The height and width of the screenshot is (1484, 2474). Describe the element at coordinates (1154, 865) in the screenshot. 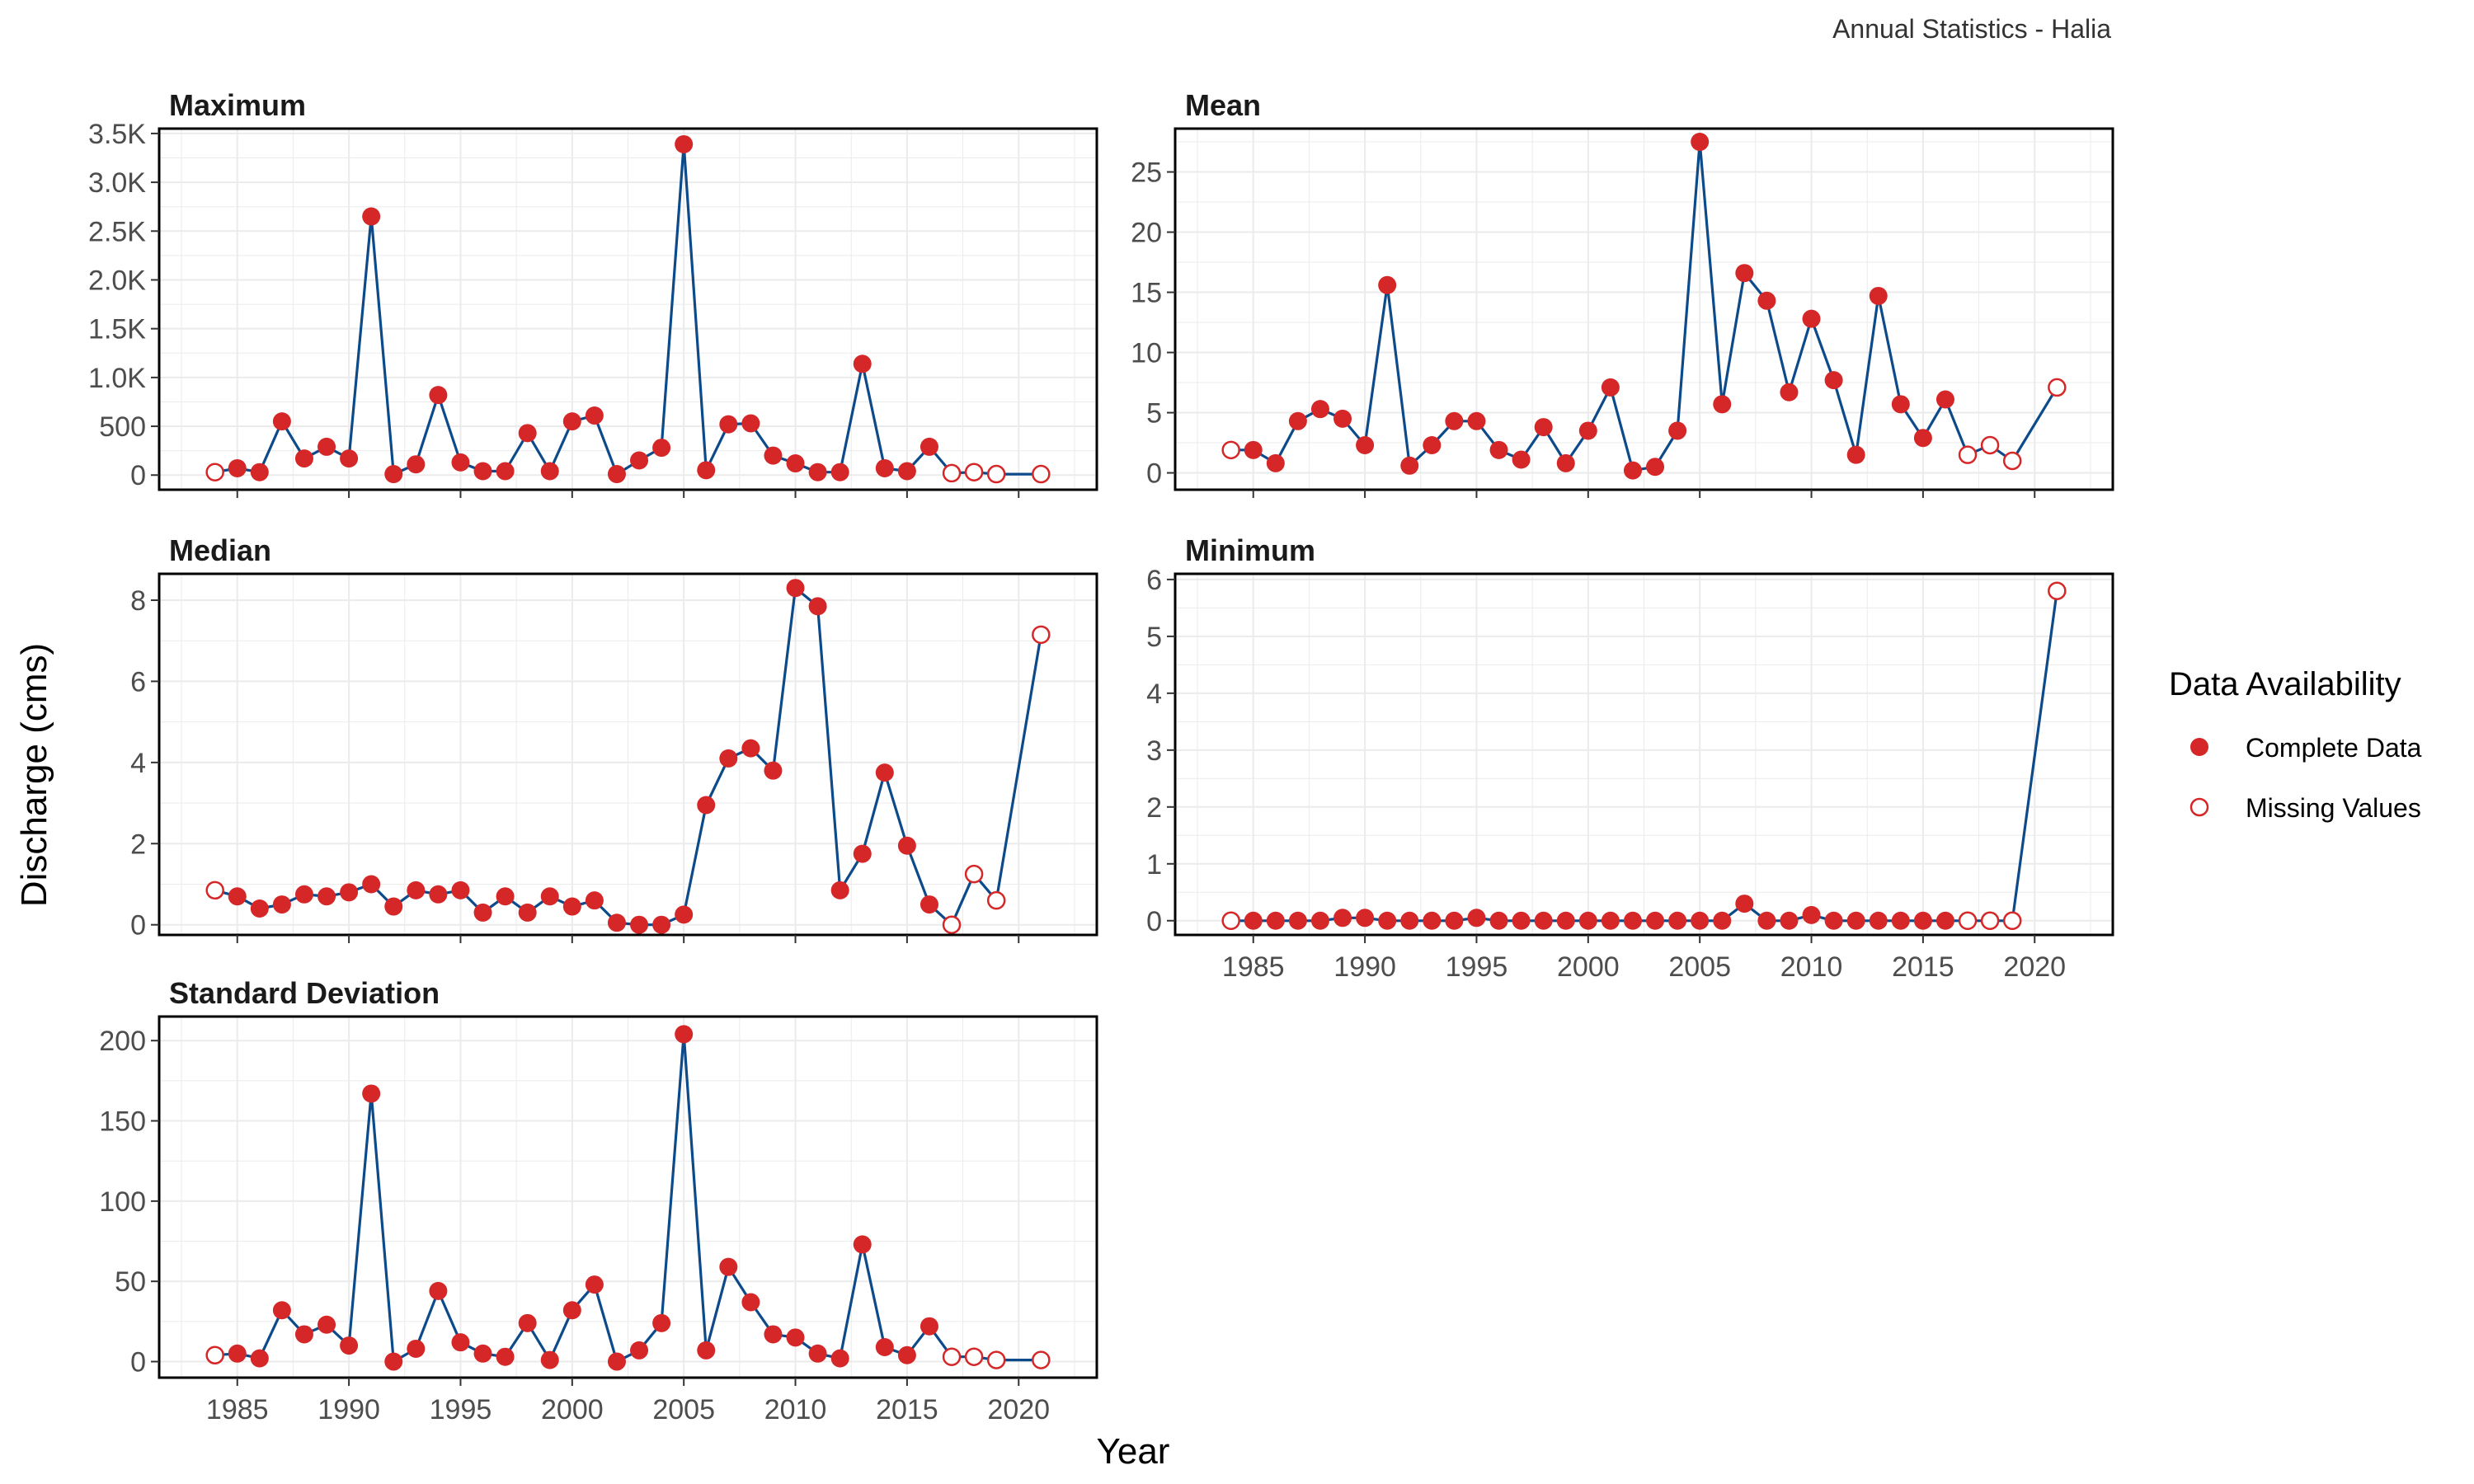

I see `y-tick-label: 1` at that location.